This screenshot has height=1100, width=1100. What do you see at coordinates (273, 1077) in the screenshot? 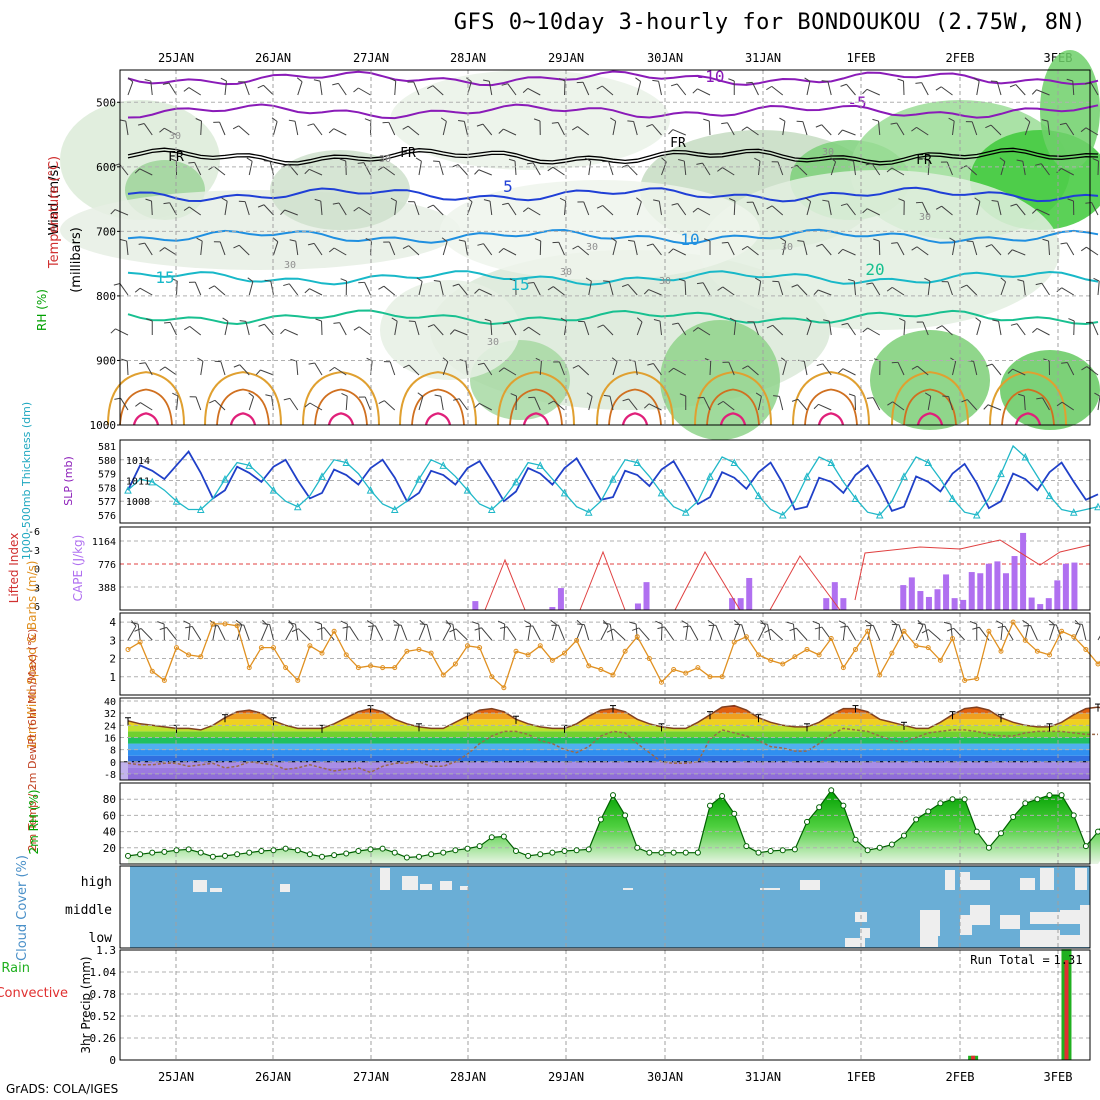
I see `date-label-bottom: 26JAN` at bounding box center [273, 1077].